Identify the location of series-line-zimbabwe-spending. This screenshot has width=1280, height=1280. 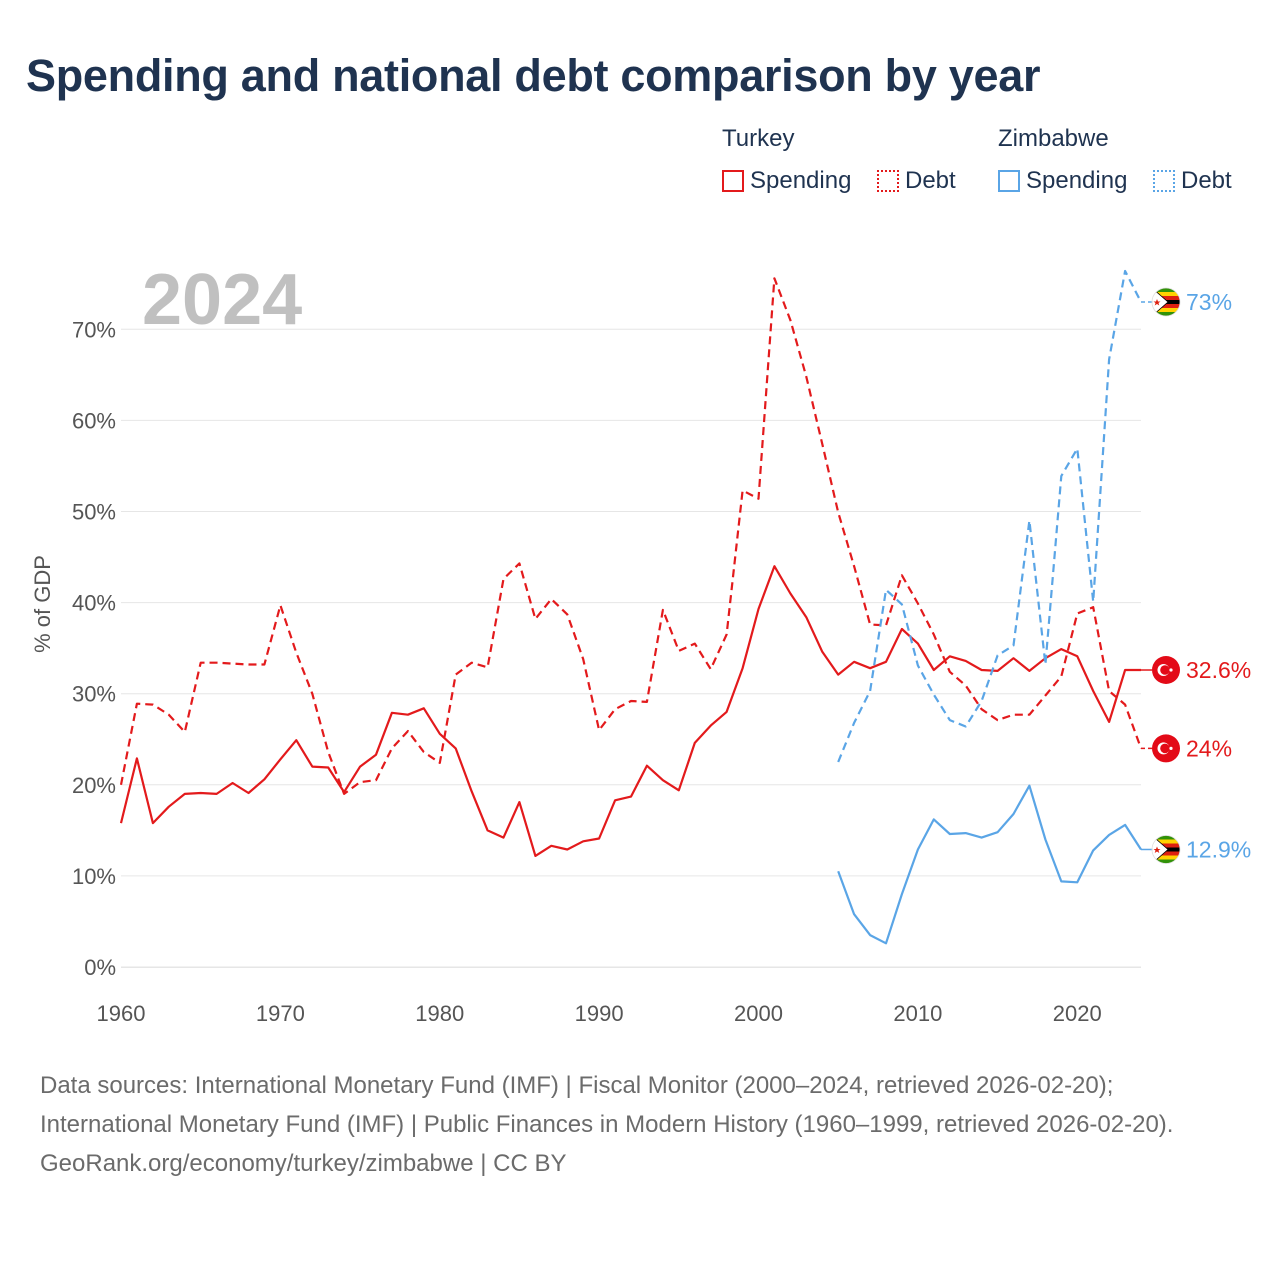
(989, 864).